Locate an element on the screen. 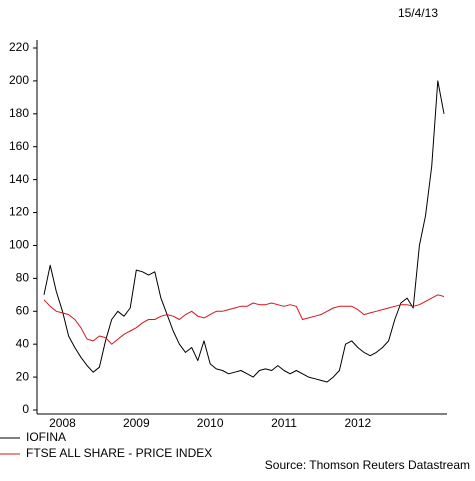 The width and height of the screenshot is (475, 481). x-tick-label: 2012 is located at coordinates (357, 423).